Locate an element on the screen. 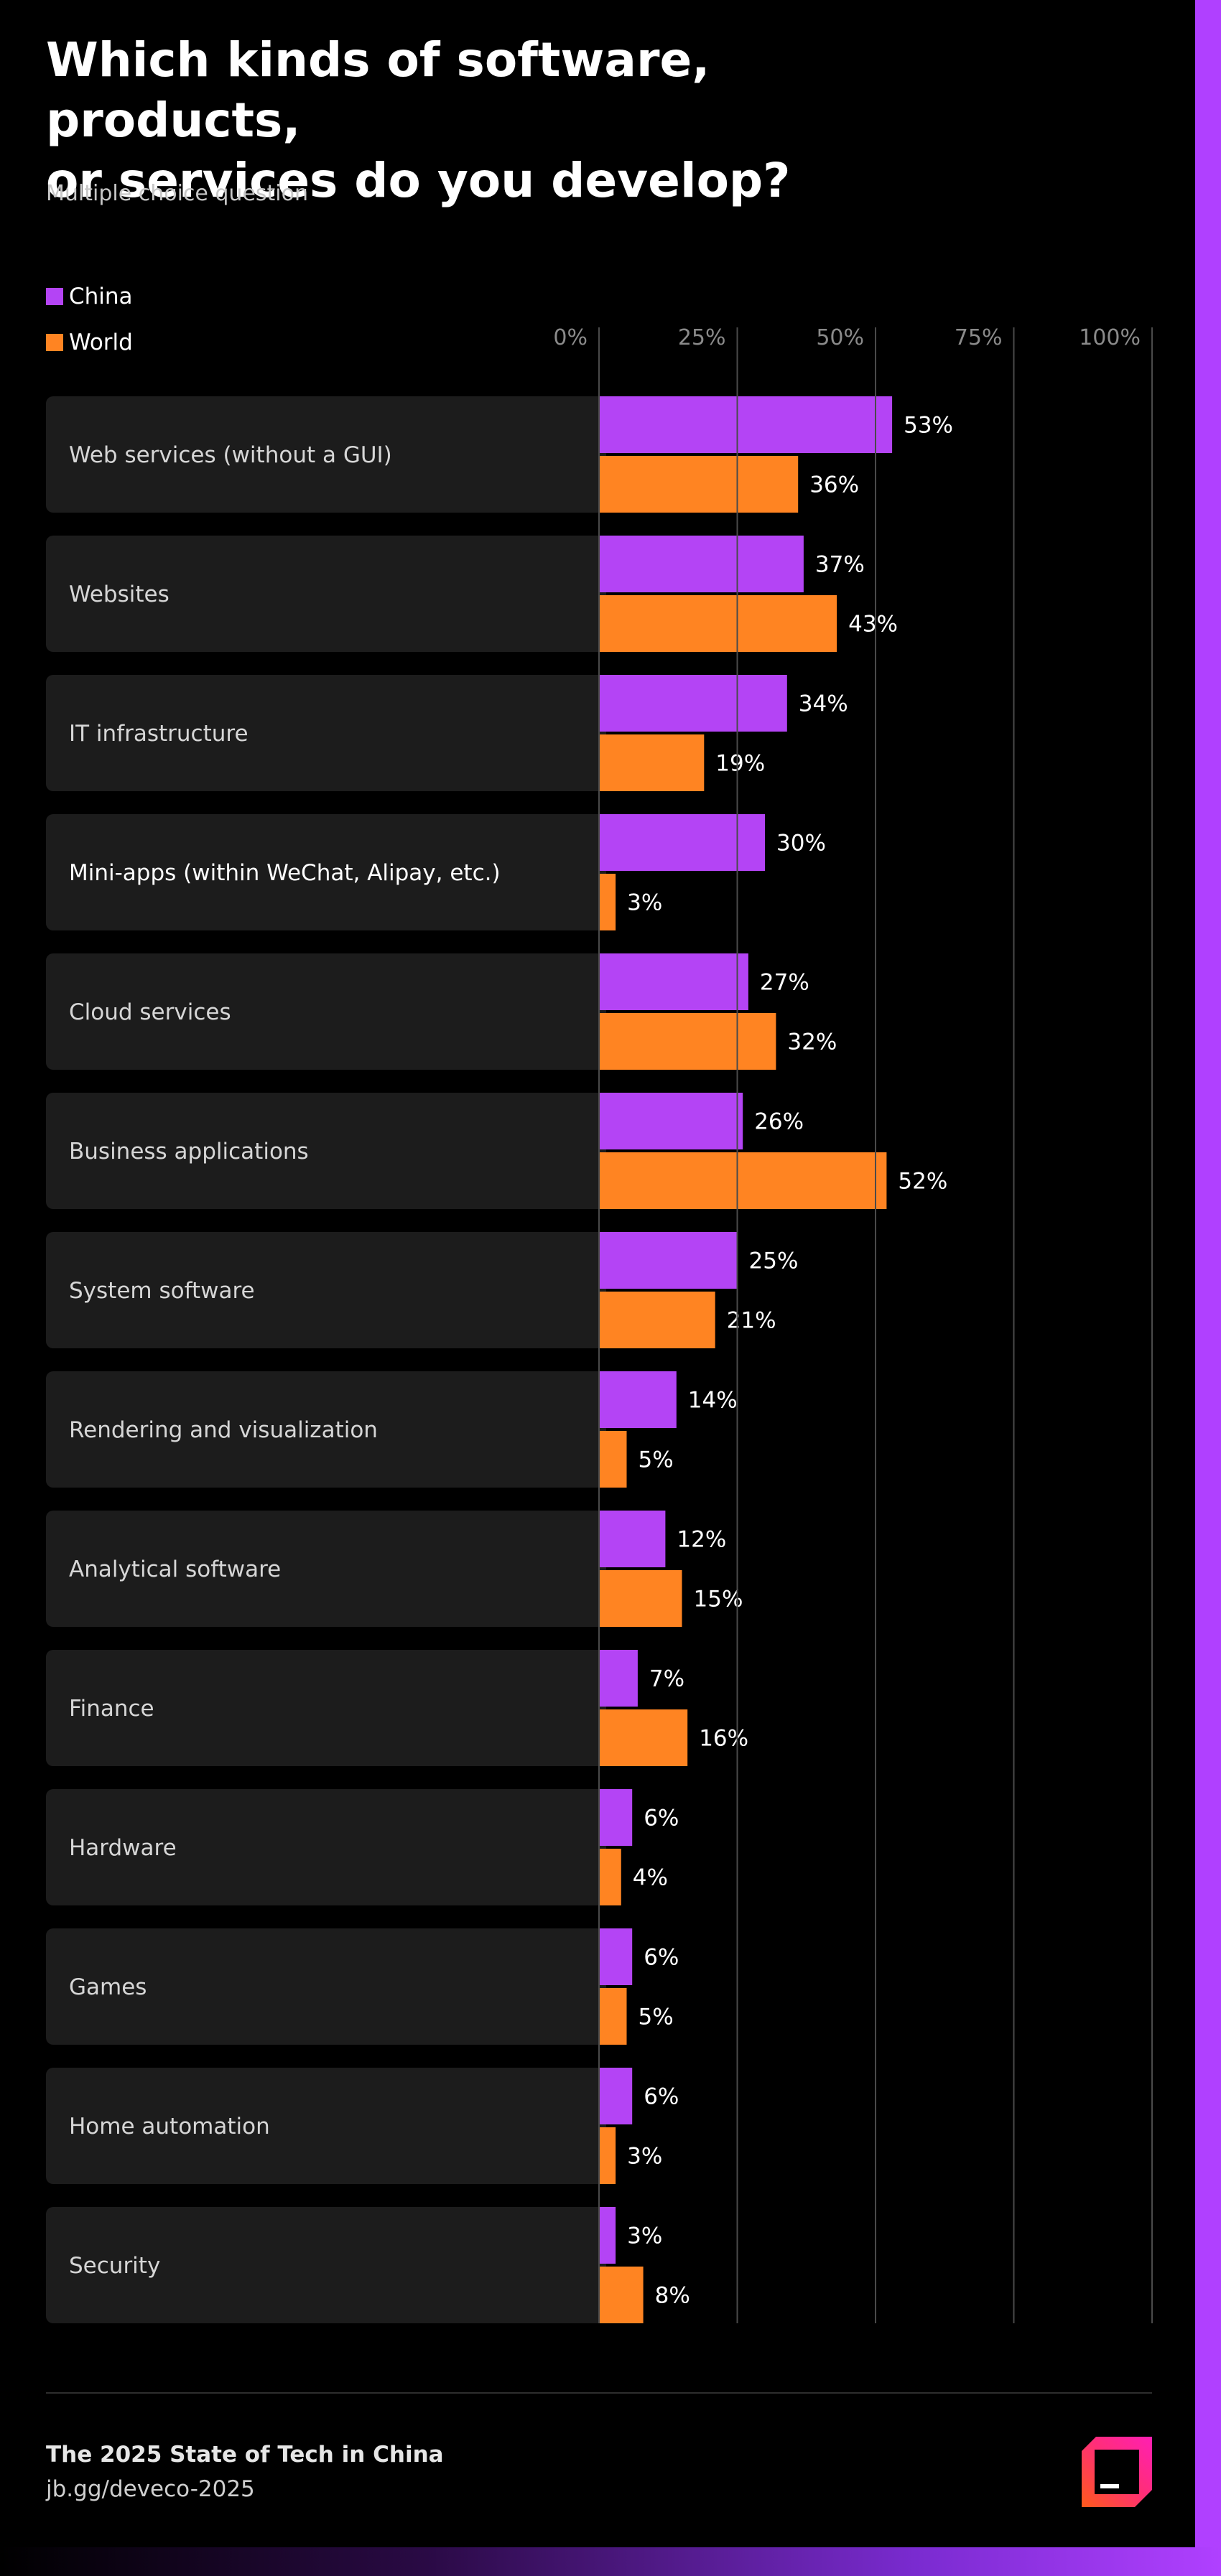 This screenshot has width=1221, height=2576. x-tick-label: 50% is located at coordinates (840, 337).